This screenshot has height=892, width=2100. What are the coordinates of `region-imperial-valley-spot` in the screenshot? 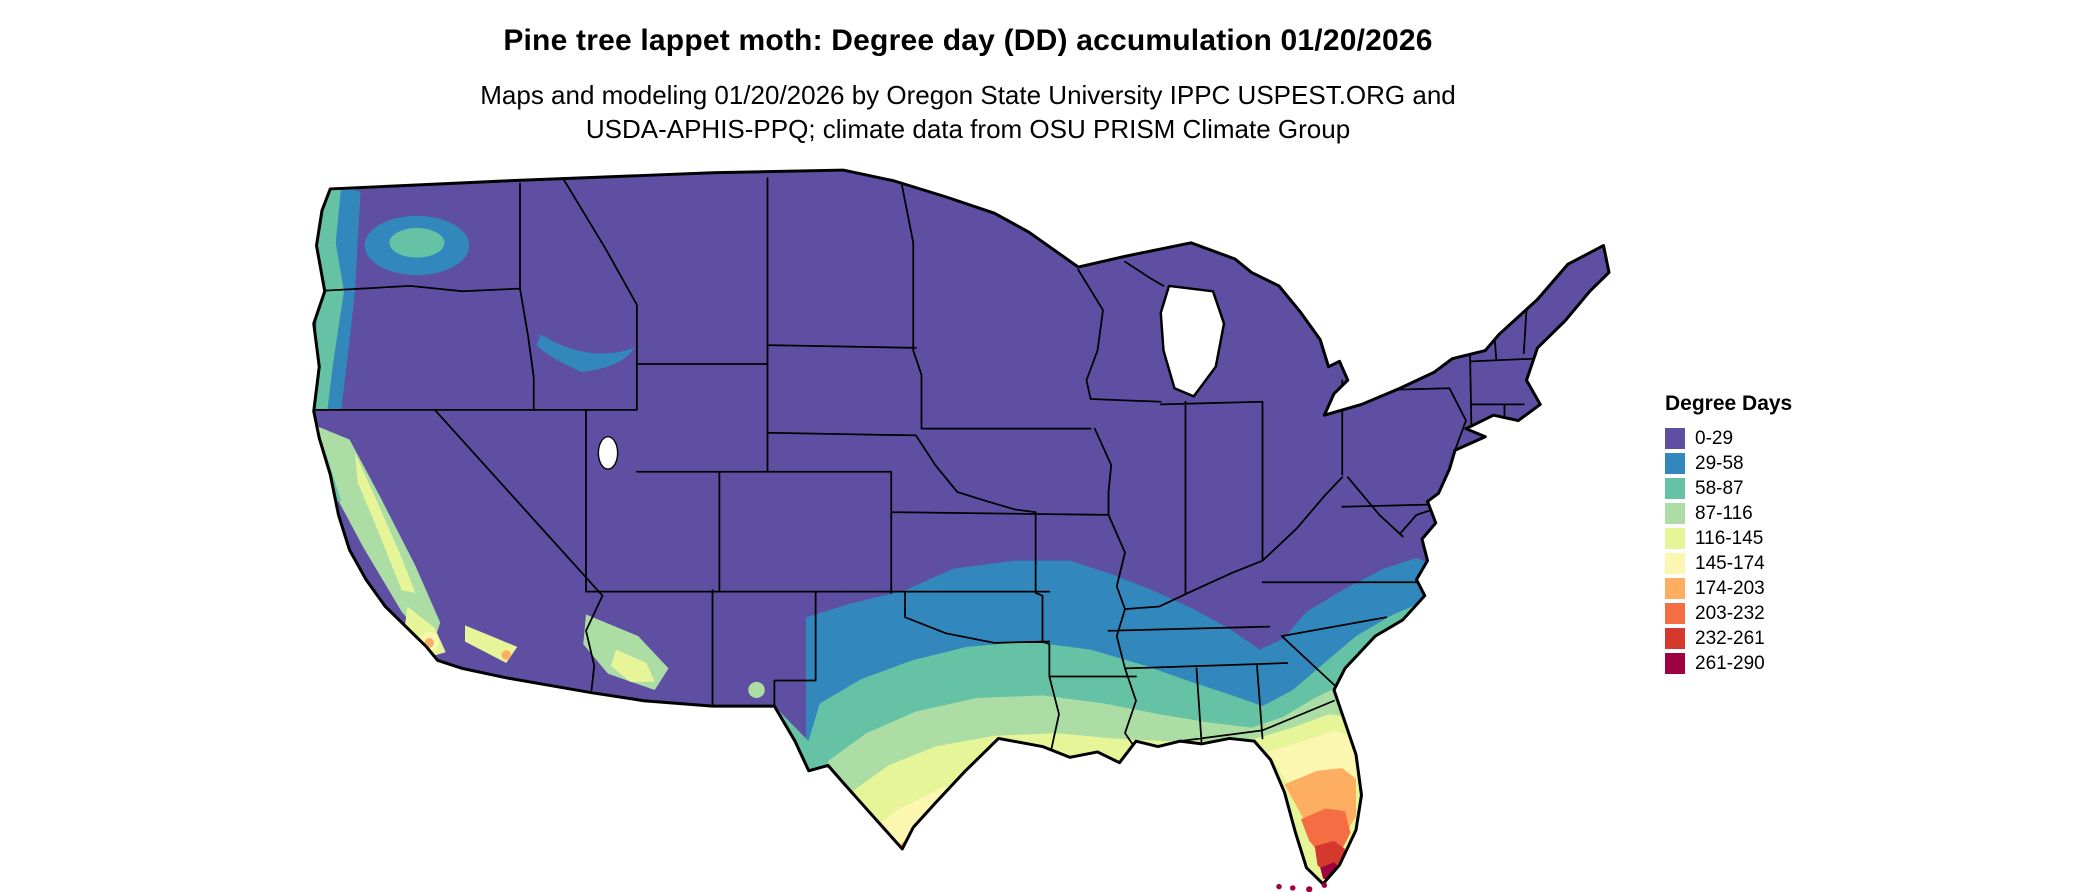 It's located at (506, 655).